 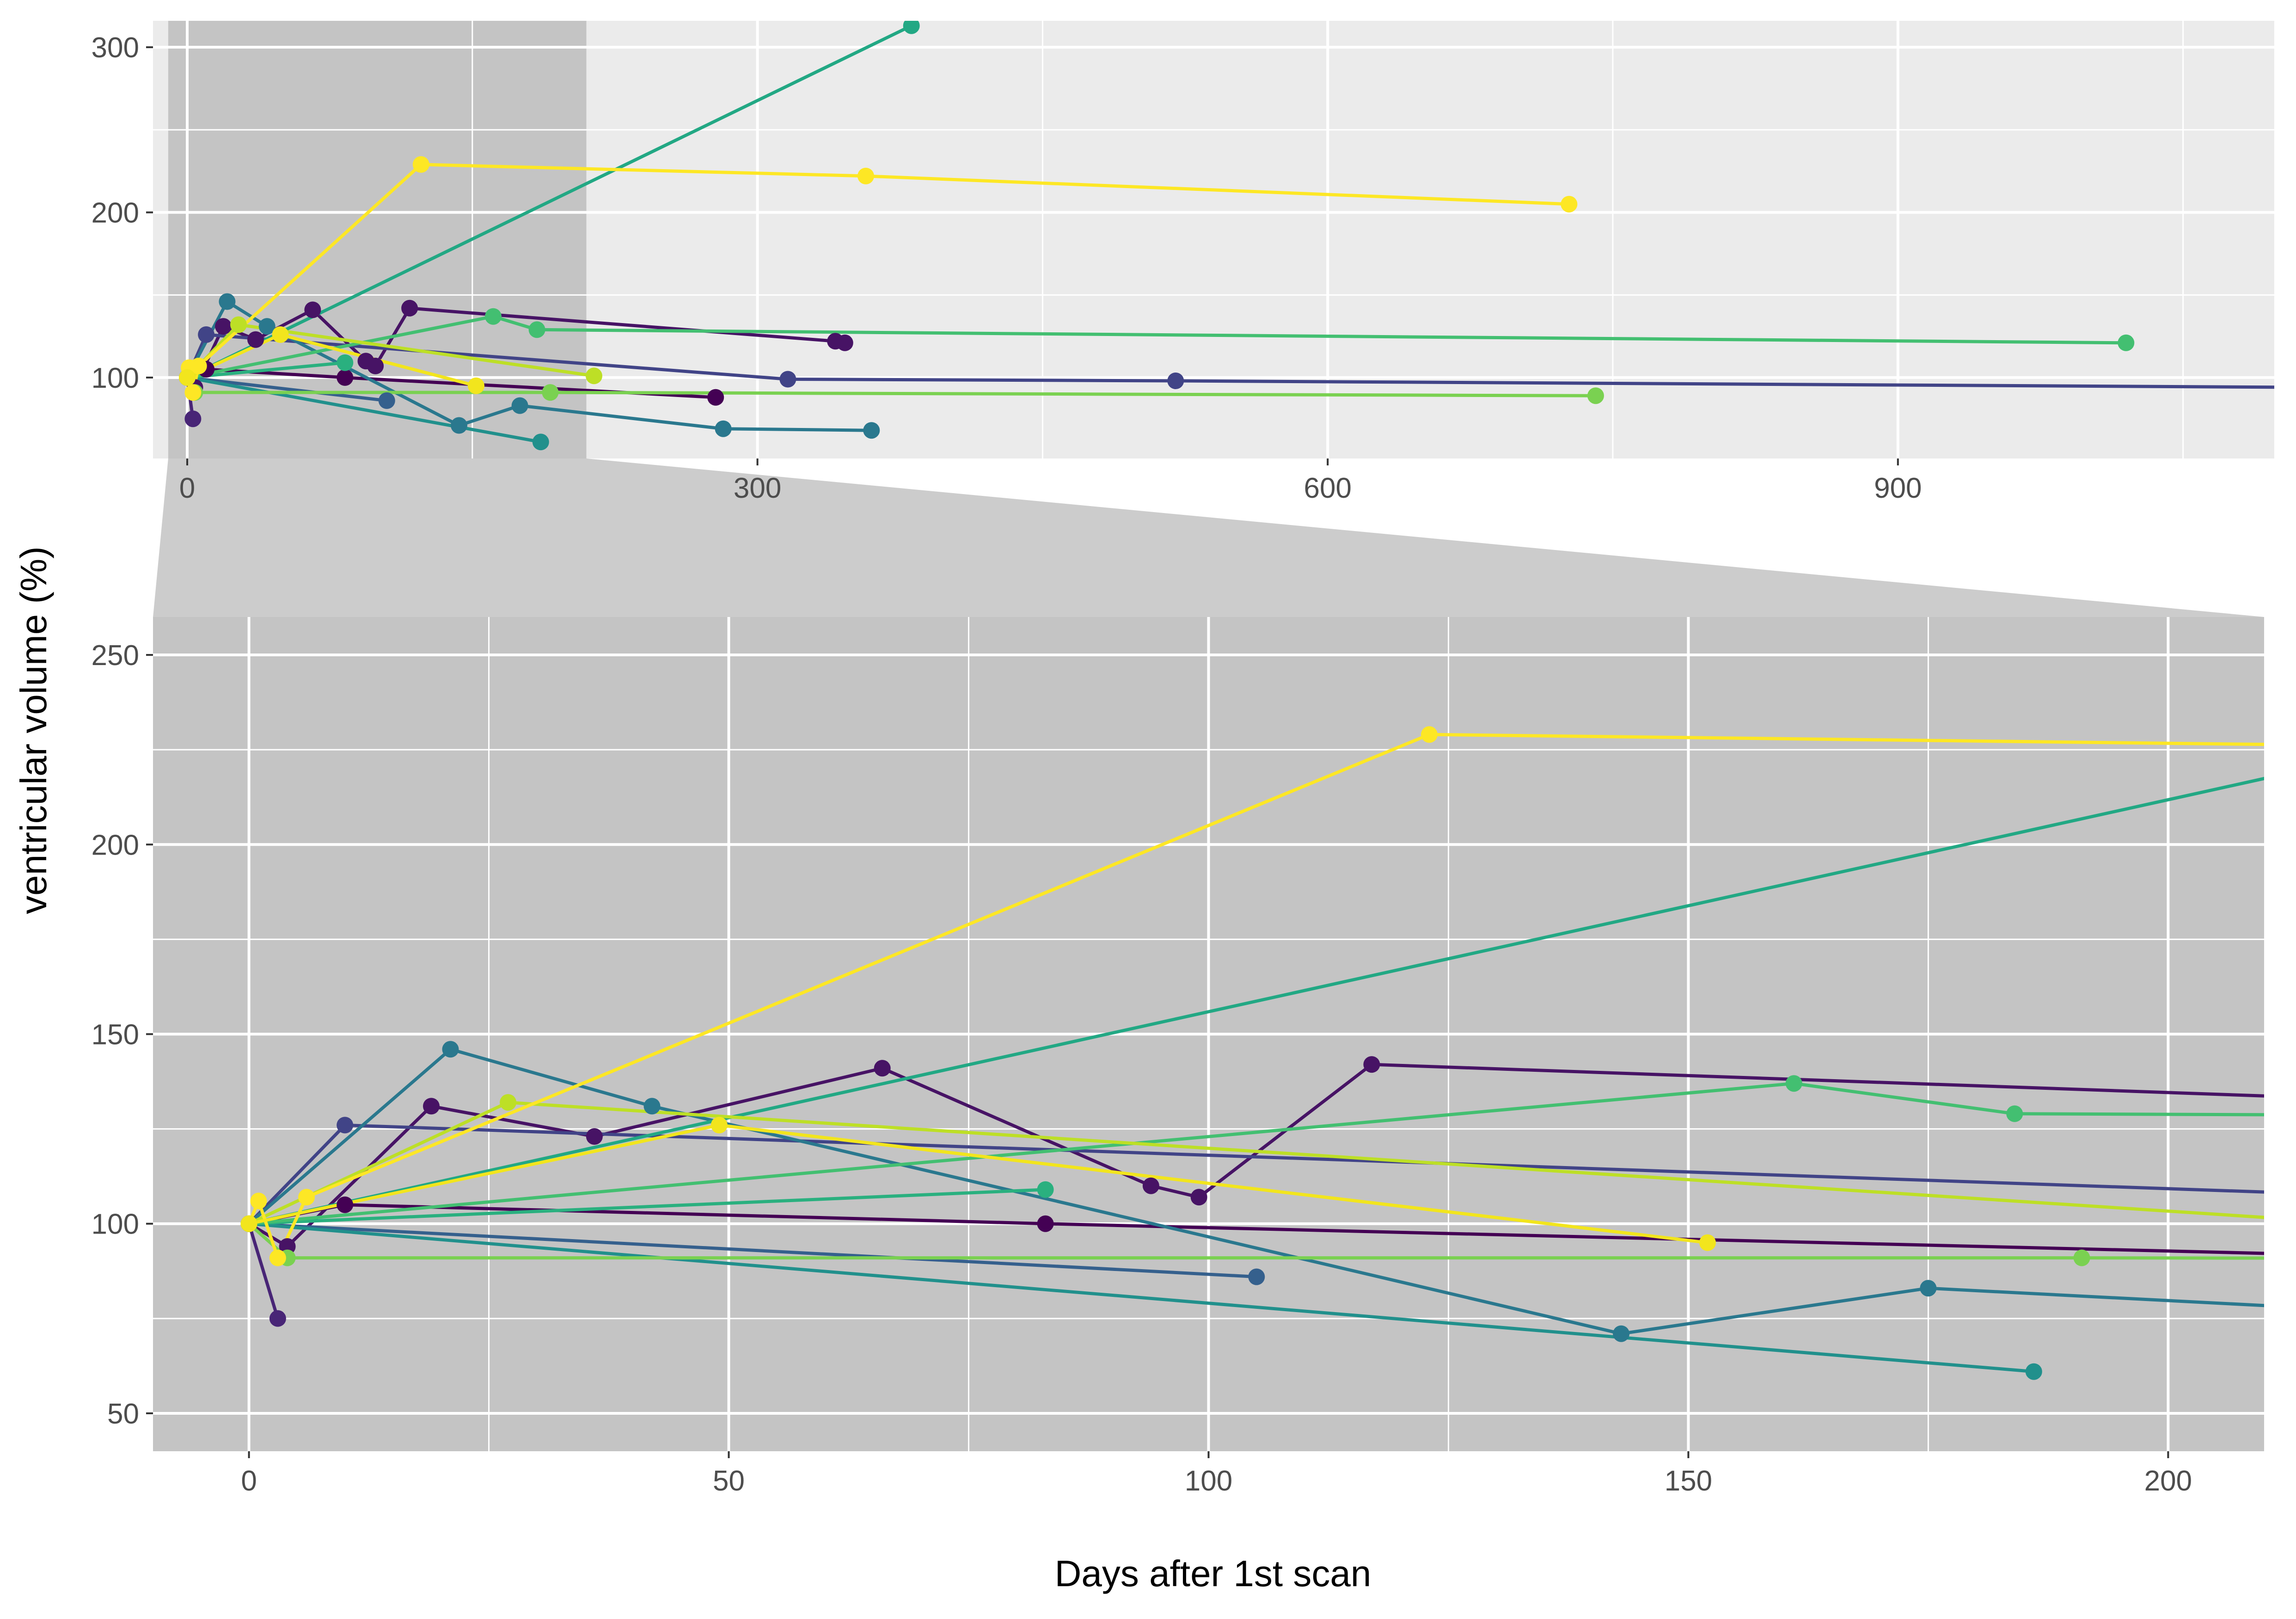 I want to click on zoom-y-tick-label: 100, so click(x=115, y=1224).